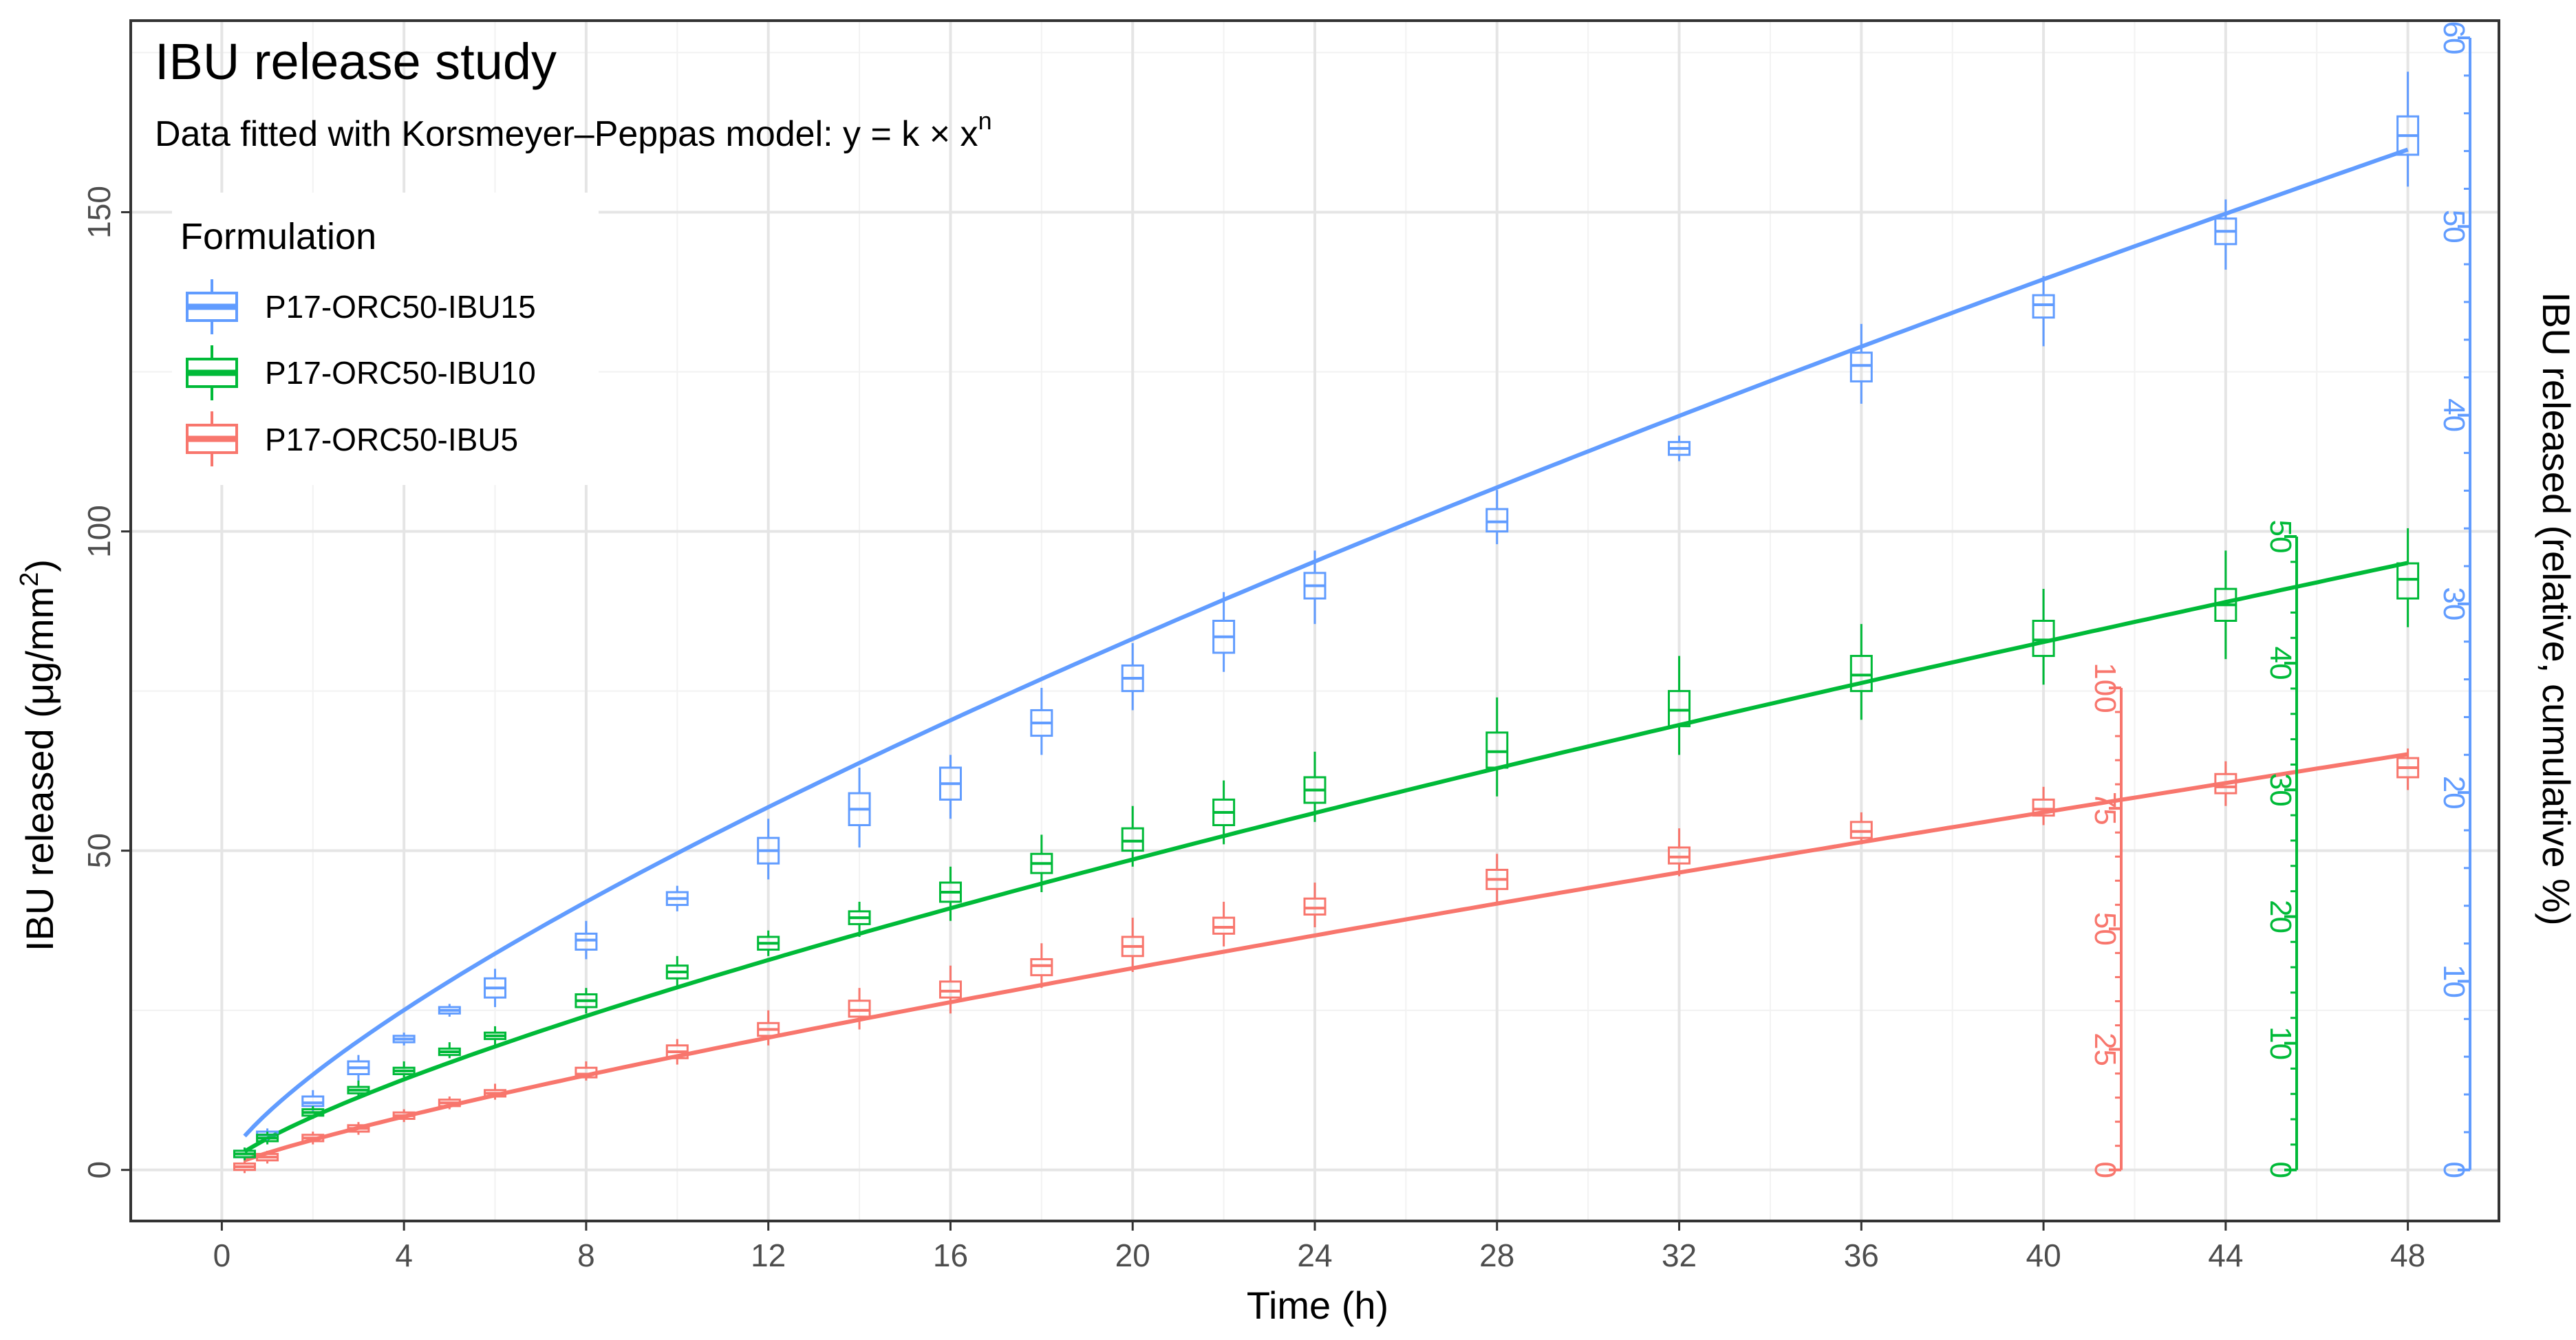 Image resolution: width=2576 pixels, height=1340 pixels. Describe the element at coordinates (769, 1255) in the screenshot. I see `x-tick-label: 12` at that location.